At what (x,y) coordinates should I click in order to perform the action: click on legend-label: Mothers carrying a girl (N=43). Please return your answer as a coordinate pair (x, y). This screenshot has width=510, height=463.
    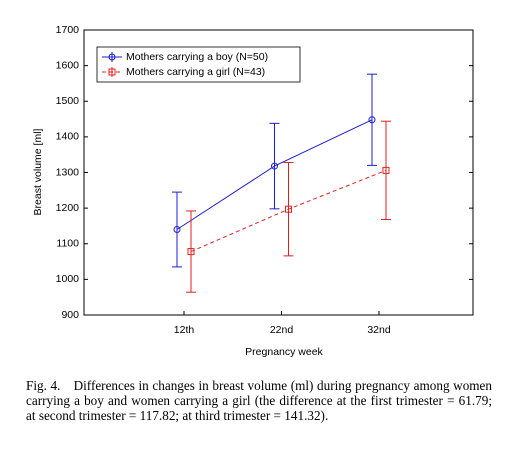
    Looking at the image, I should click on (195, 72).